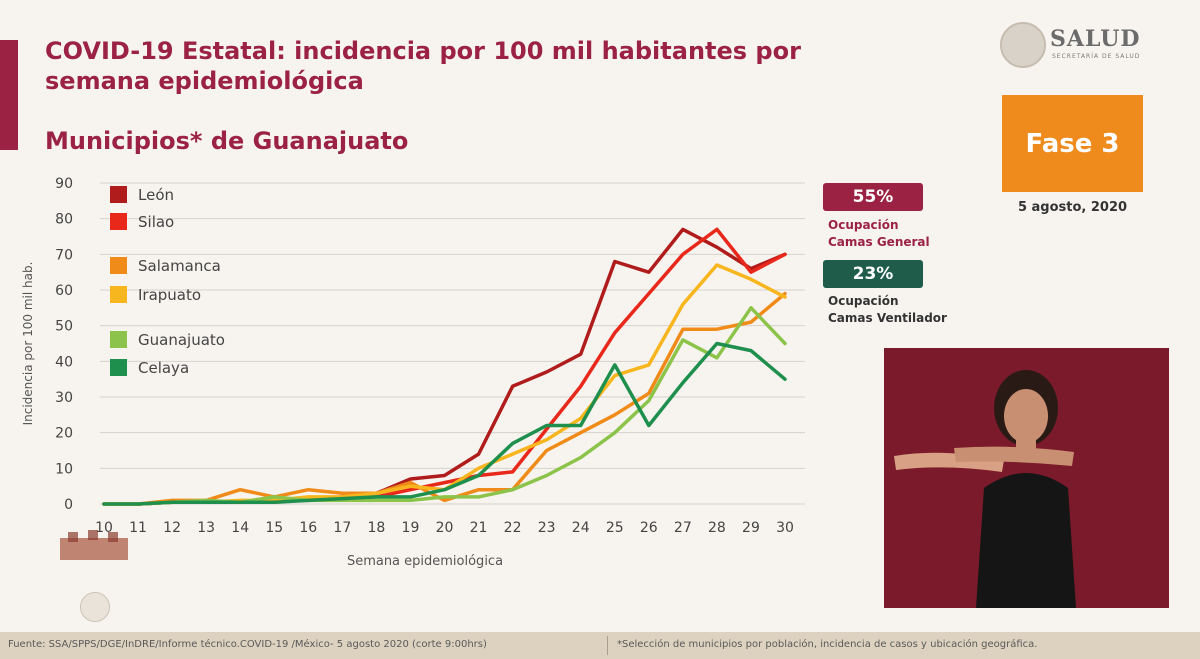 The width and height of the screenshot is (1200, 659). Describe the element at coordinates (163, 368) in the screenshot. I see `legend-label: Celaya` at that location.